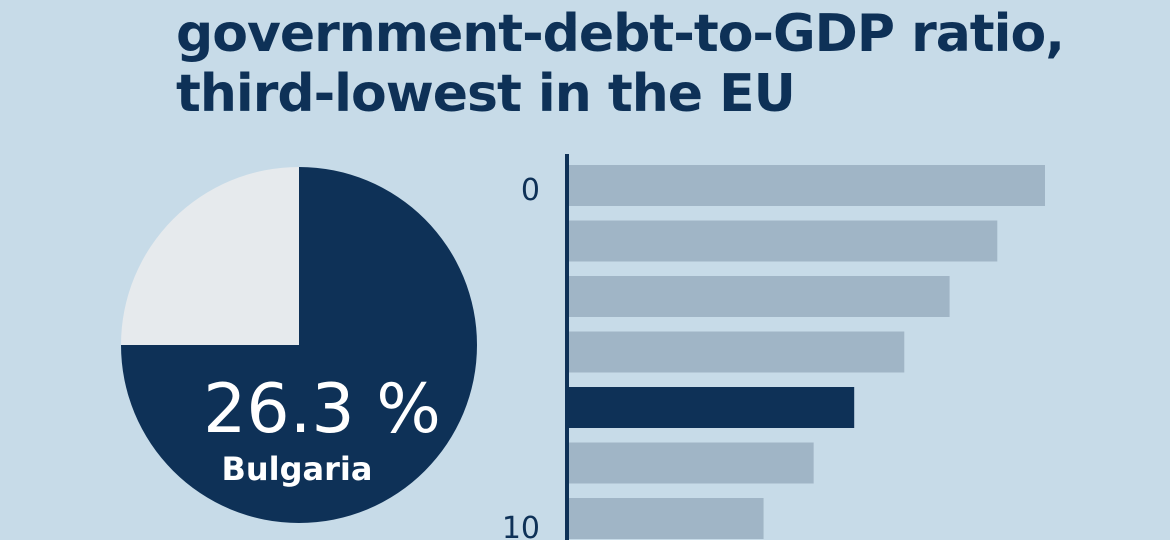 The image size is (1170, 540). Describe the element at coordinates (521, 525) in the screenshot. I see `axis-tick-label: 10` at that location.